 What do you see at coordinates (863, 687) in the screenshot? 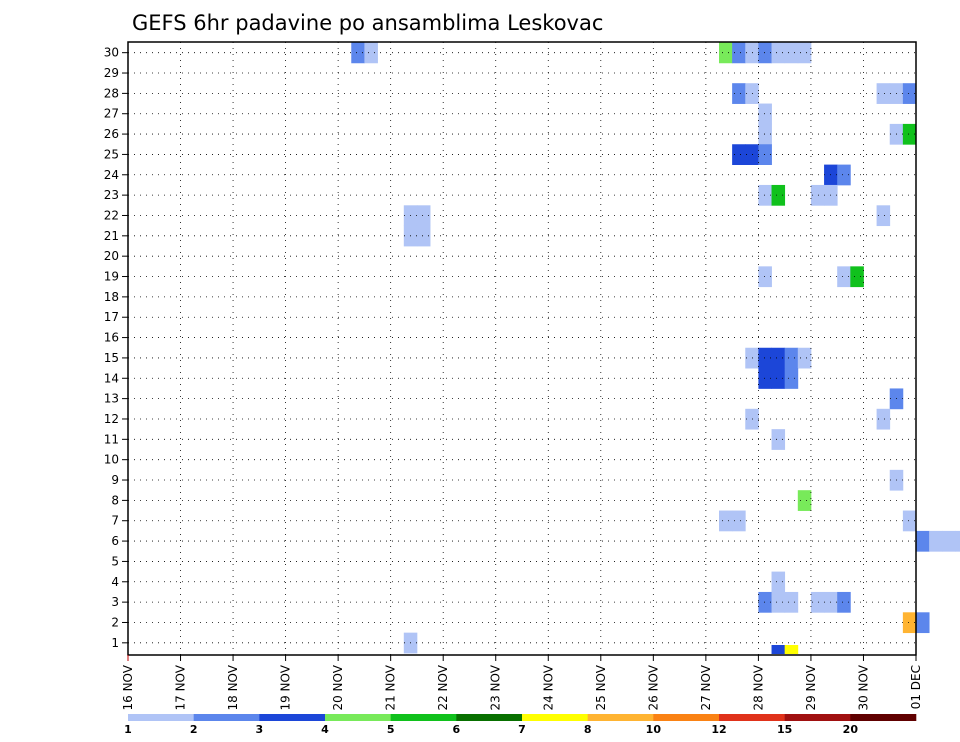
I see `x-tick-label: 30 NOV` at bounding box center [863, 687].